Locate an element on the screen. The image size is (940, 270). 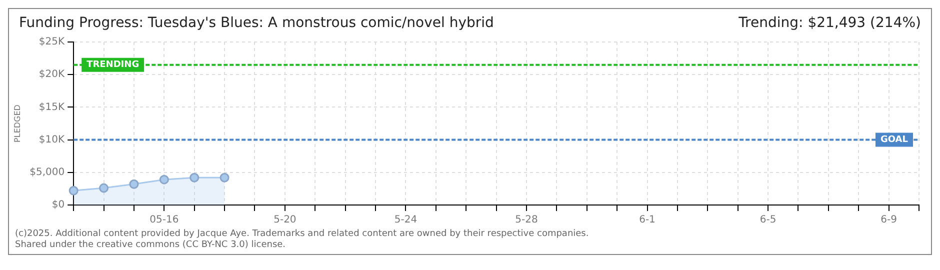
x-tick-label: 5-24 is located at coordinates (406, 220).